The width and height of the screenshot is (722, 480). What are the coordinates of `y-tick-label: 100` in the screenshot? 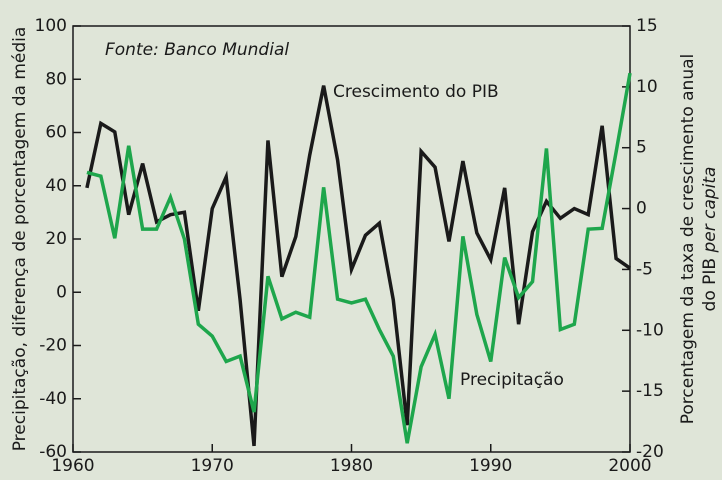 It's located at (51, 26).